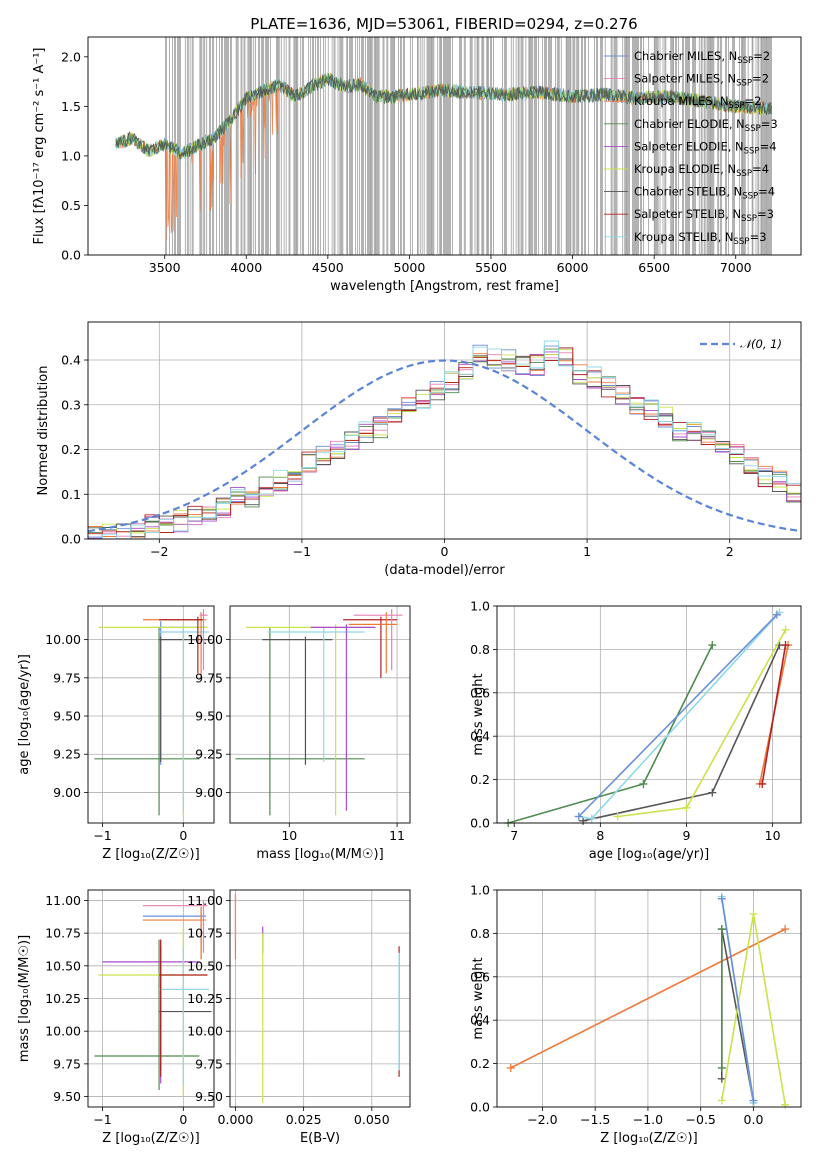  I want to click on x-tick-label: 3500, so click(165, 267).